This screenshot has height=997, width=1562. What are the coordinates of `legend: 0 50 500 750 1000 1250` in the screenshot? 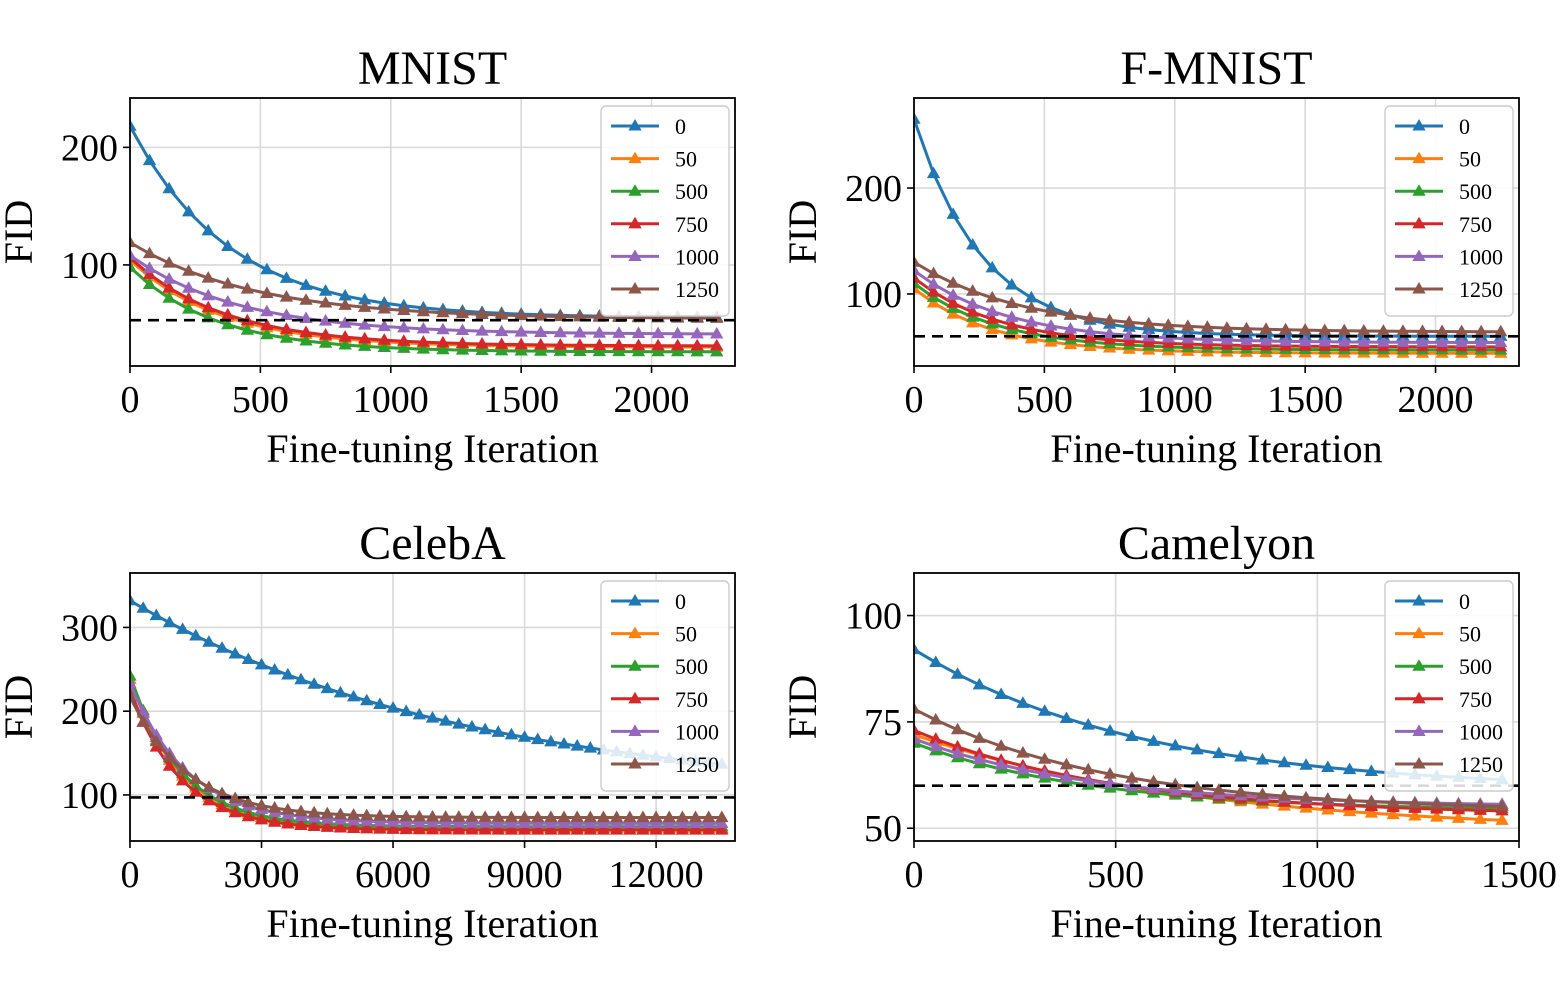 It's located at (665, 686).